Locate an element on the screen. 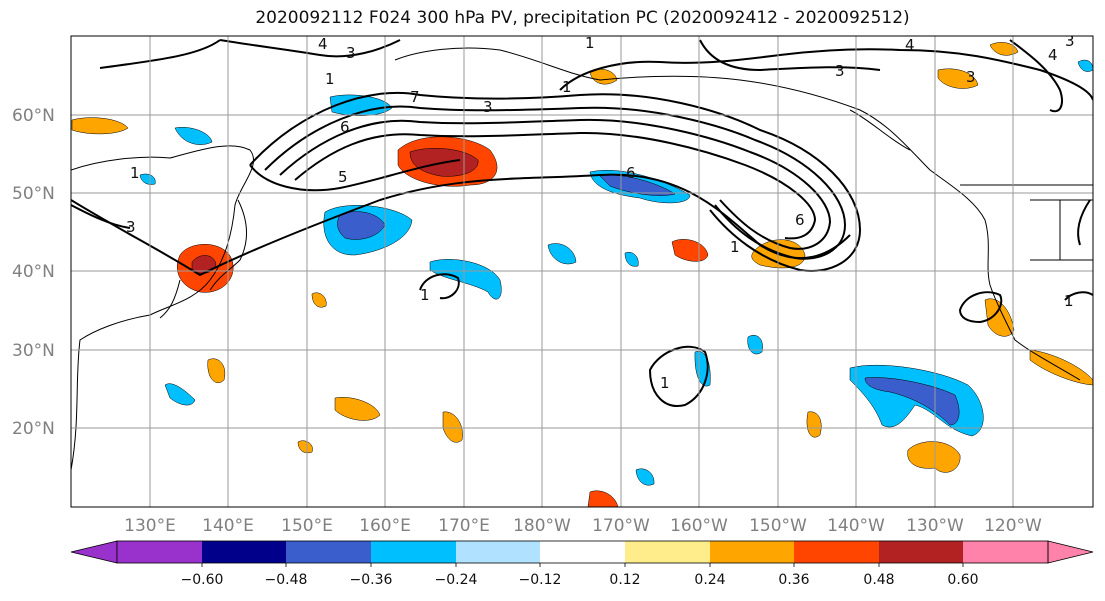 The image size is (1105, 601). lon-label: 170°E is located at coordinates (464, 526).